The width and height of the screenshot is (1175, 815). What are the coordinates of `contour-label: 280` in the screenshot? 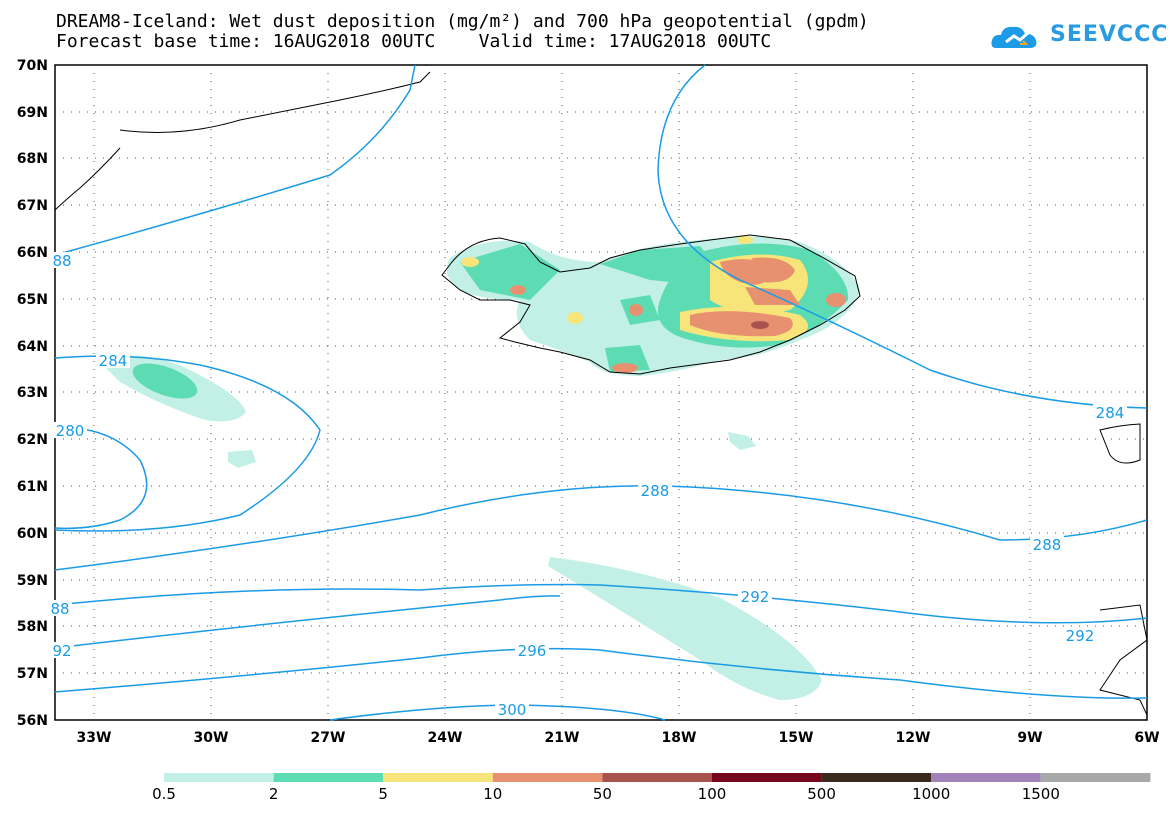 It's located at (70, 431).